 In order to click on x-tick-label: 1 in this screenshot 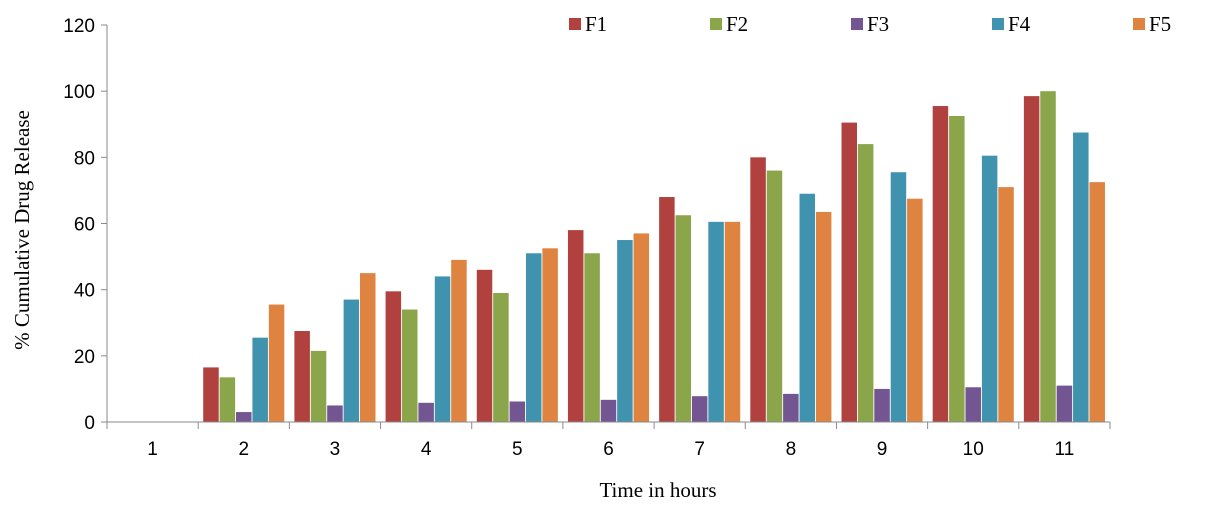, I will do `click(152, 449)`.